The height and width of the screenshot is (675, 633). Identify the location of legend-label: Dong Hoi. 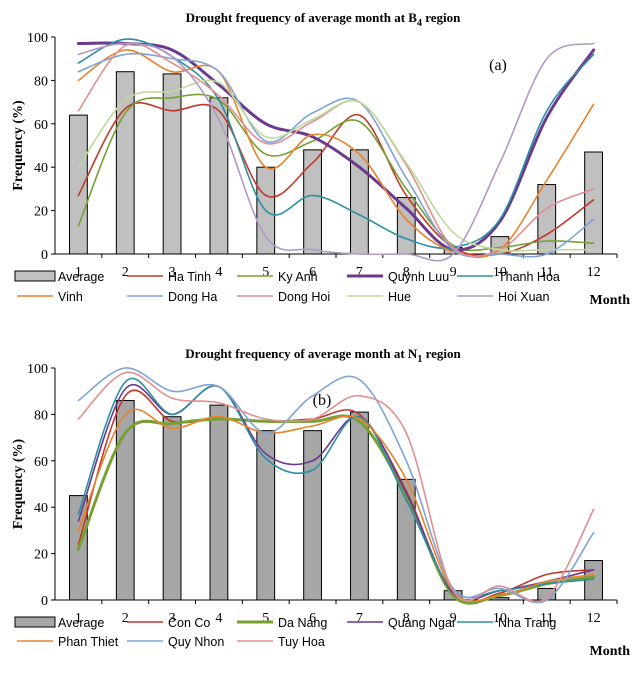
(304, 297).